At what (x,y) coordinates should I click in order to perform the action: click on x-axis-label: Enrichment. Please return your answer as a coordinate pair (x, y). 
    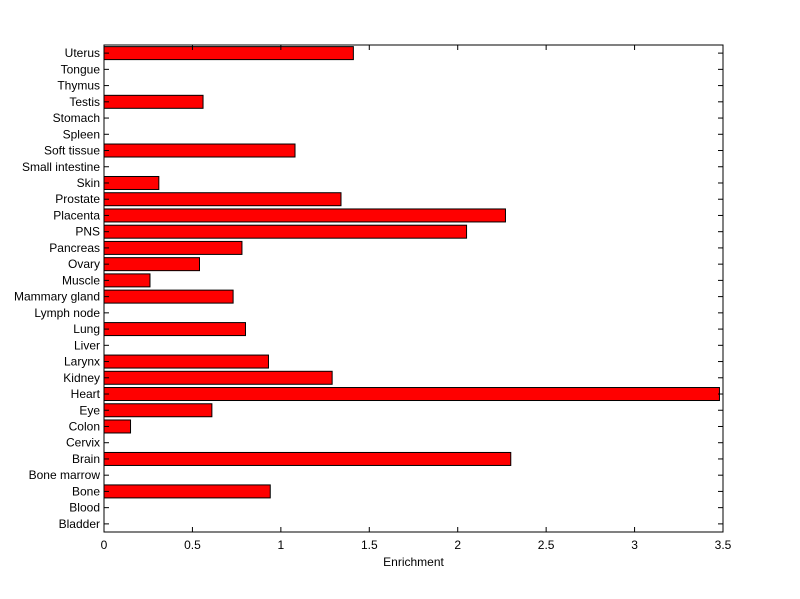
    Looking at the image, I should click on (413, 562).